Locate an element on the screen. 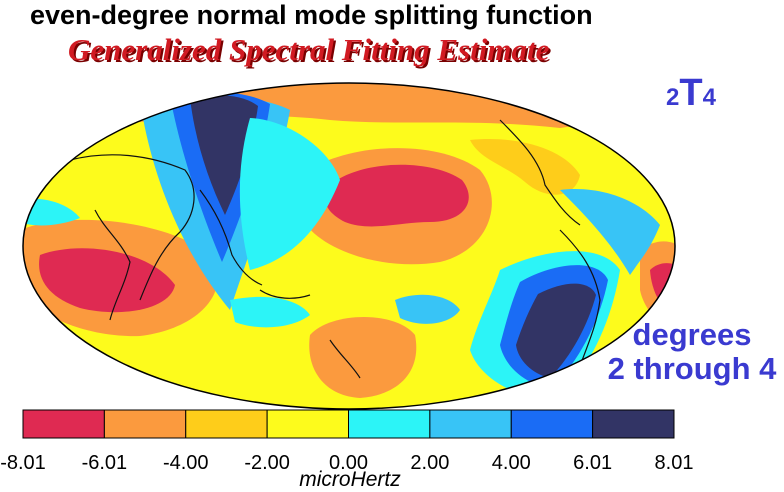 This screenshot has width=784, height=492. colorbar-tick-label: 0.00 is located at coordinates (348, 463).